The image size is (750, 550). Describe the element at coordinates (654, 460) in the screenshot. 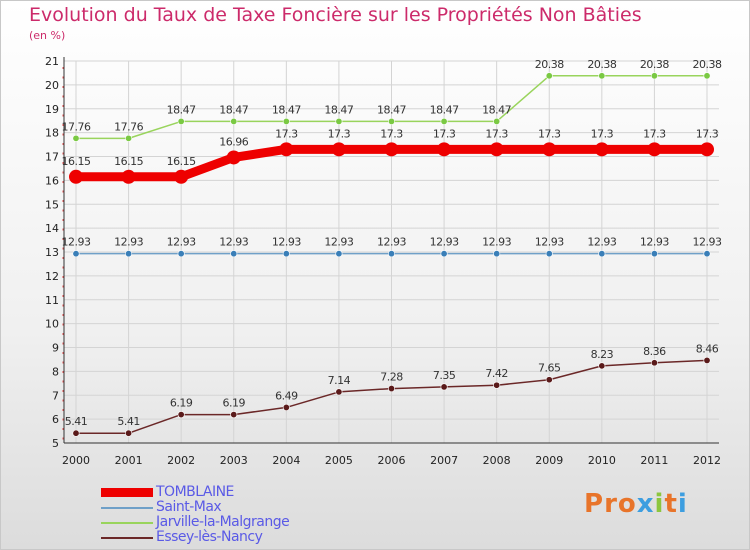

I see `x-tick-label: 2011` at that location.